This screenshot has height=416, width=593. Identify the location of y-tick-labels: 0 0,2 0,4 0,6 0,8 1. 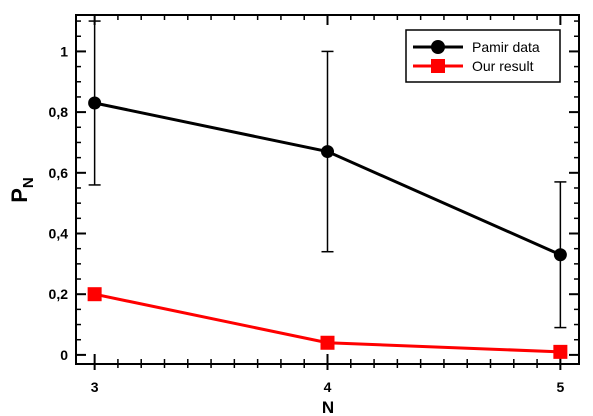
(59, 202).